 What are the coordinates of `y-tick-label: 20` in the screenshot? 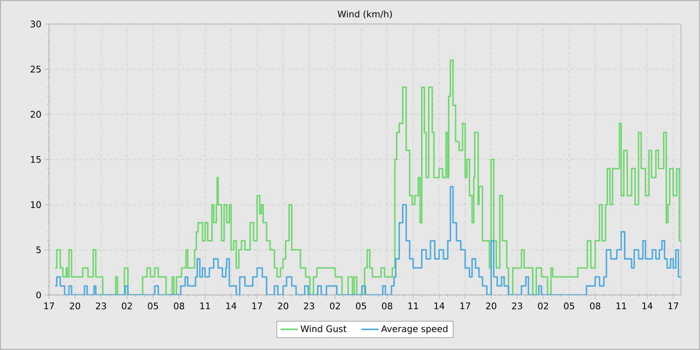 It's located at (35, 114).